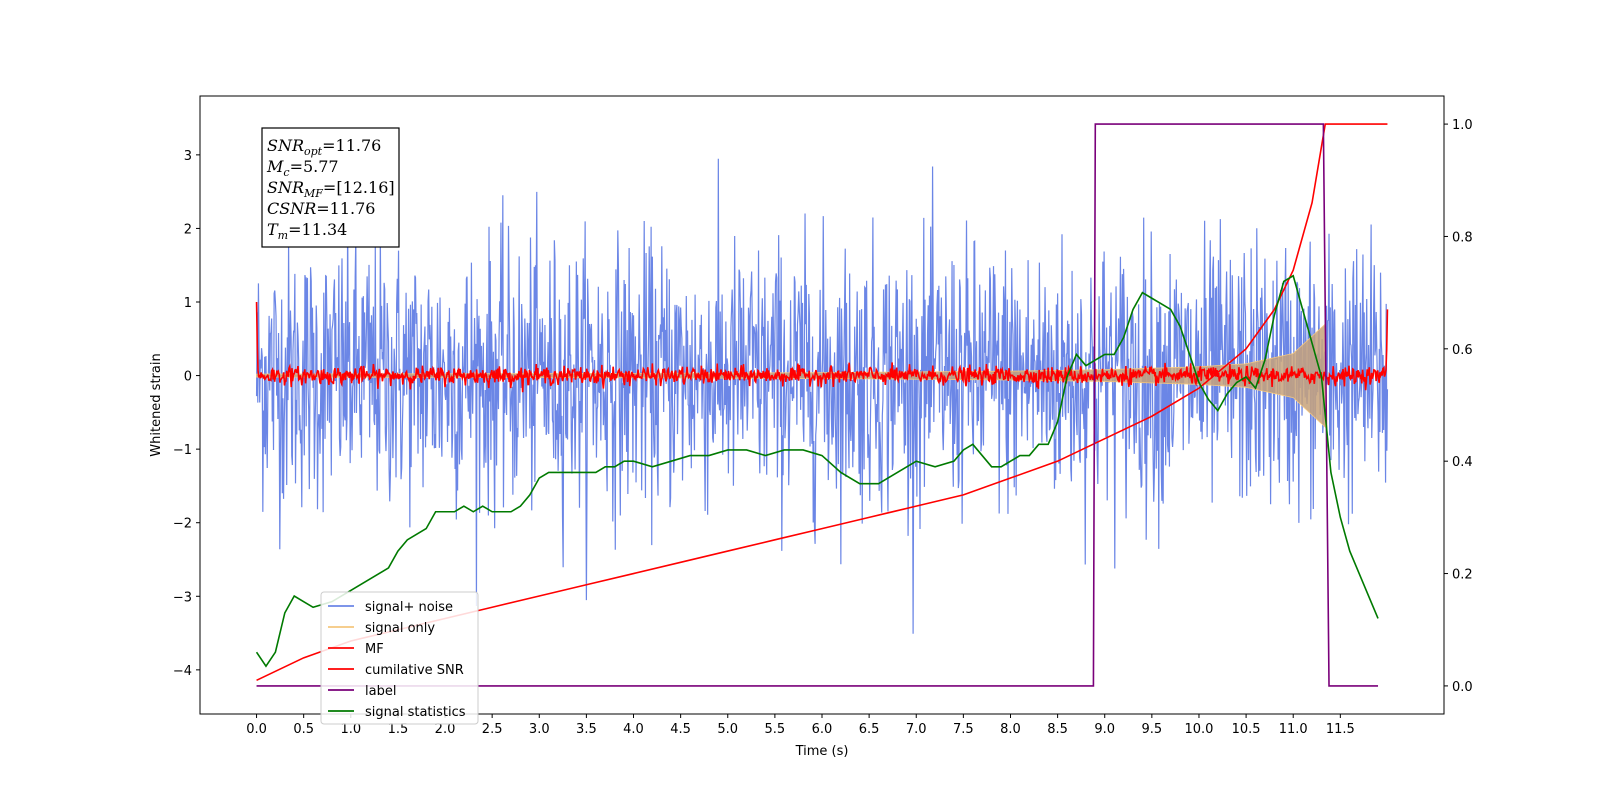 Image resolution: width=1600 pixels, height=800 pixels. What do you see at coordinates (400, 628) in the screenshot?
I see `legend-label: signal only` at bounding box center [400, 628].